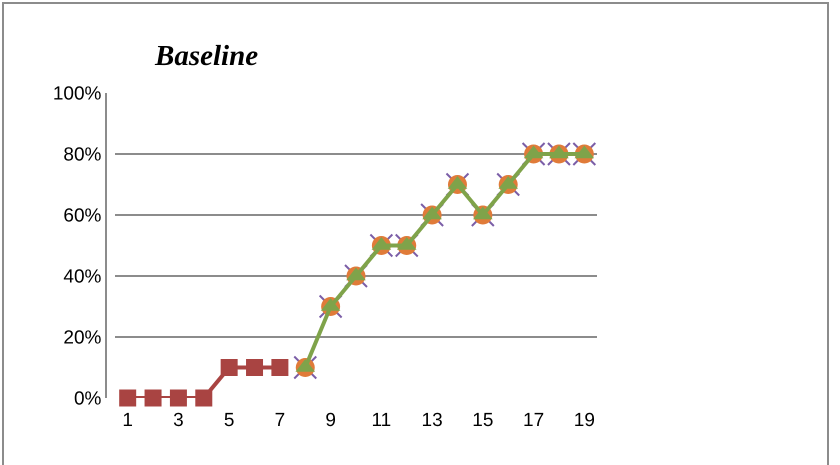 This screenshot has width=840, height=465. I want to click on y-tick-label: 0%, so click(88, 399).